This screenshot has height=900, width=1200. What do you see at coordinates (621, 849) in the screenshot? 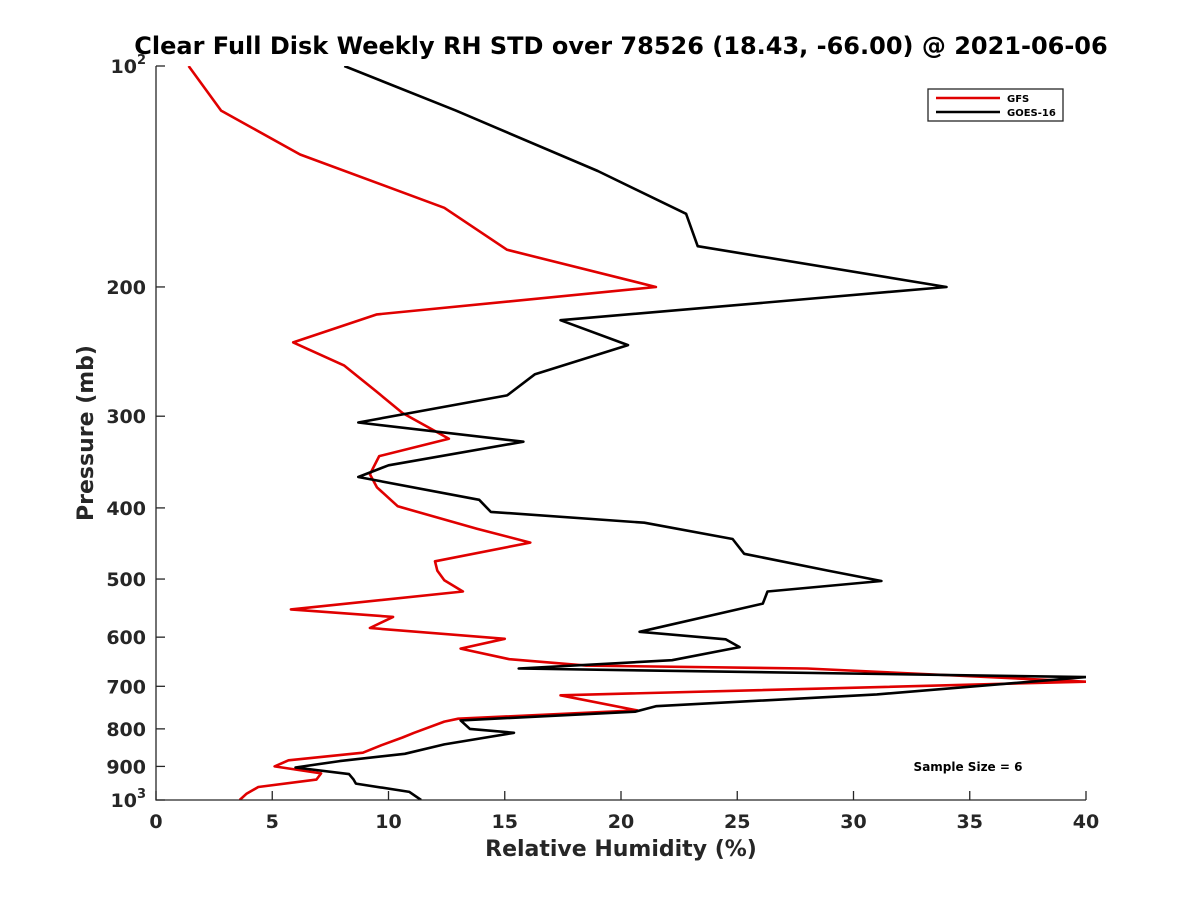
I see `x-axis-label: Relative Humidity (%)` at bounding box center [621, 849].